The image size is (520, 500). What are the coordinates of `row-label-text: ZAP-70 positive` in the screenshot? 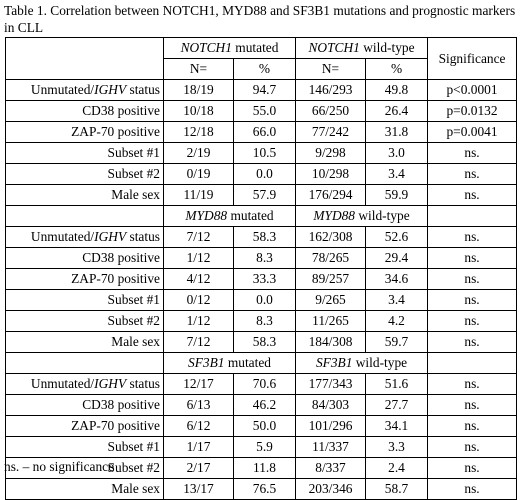 It's located at (115, 278).